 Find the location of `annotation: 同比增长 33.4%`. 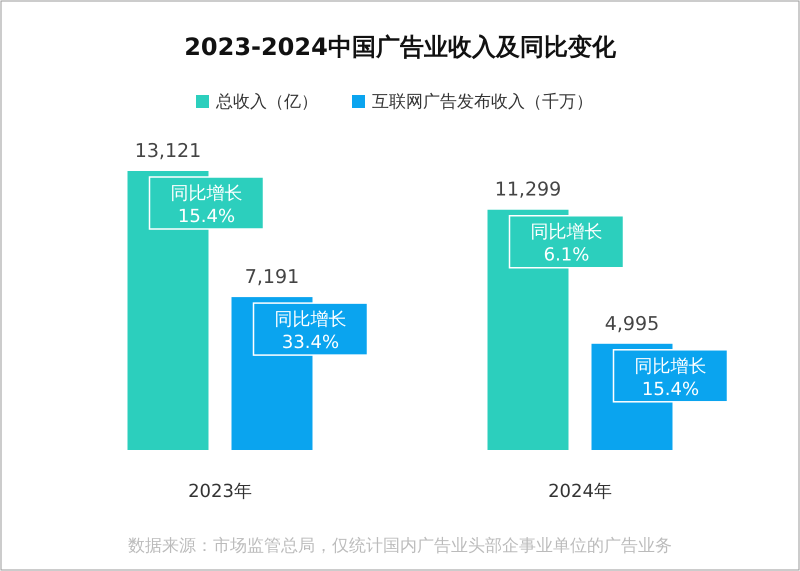

annotation: 同比增长 33.4% is located at coordinates (310, 331).